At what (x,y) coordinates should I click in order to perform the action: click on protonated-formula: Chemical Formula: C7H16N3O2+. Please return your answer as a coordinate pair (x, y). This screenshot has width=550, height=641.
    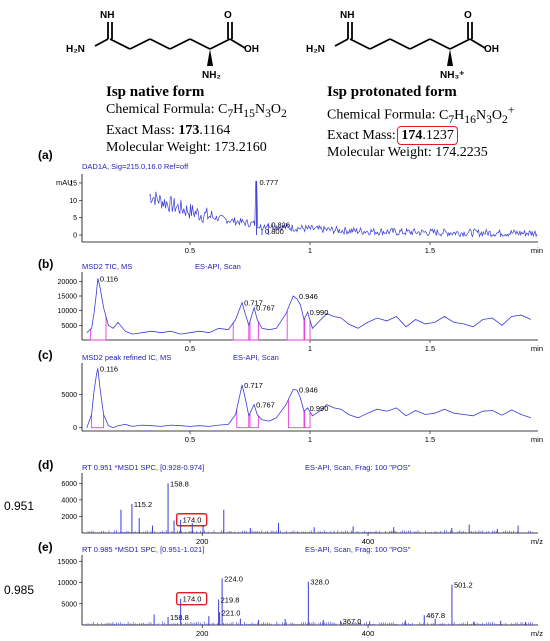
    Looking at the image, I should click on (421, 114).